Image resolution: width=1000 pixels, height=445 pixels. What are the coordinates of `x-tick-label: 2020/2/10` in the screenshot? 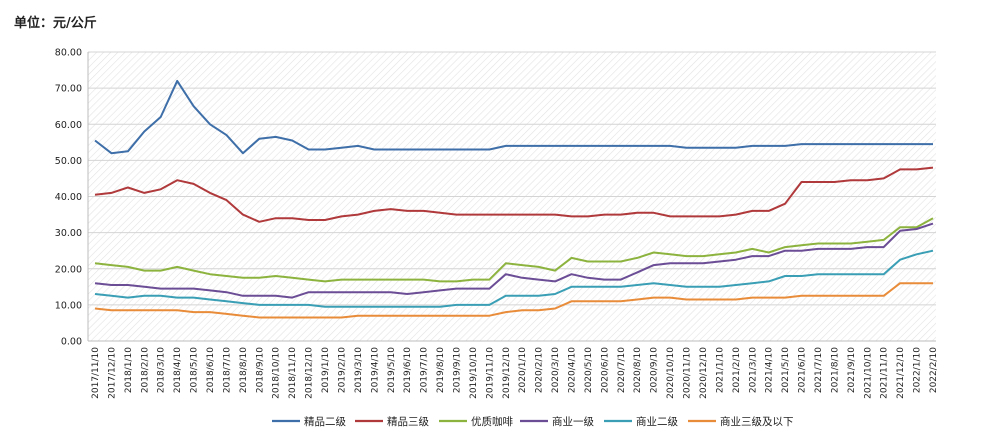 It's located at (540, 370).